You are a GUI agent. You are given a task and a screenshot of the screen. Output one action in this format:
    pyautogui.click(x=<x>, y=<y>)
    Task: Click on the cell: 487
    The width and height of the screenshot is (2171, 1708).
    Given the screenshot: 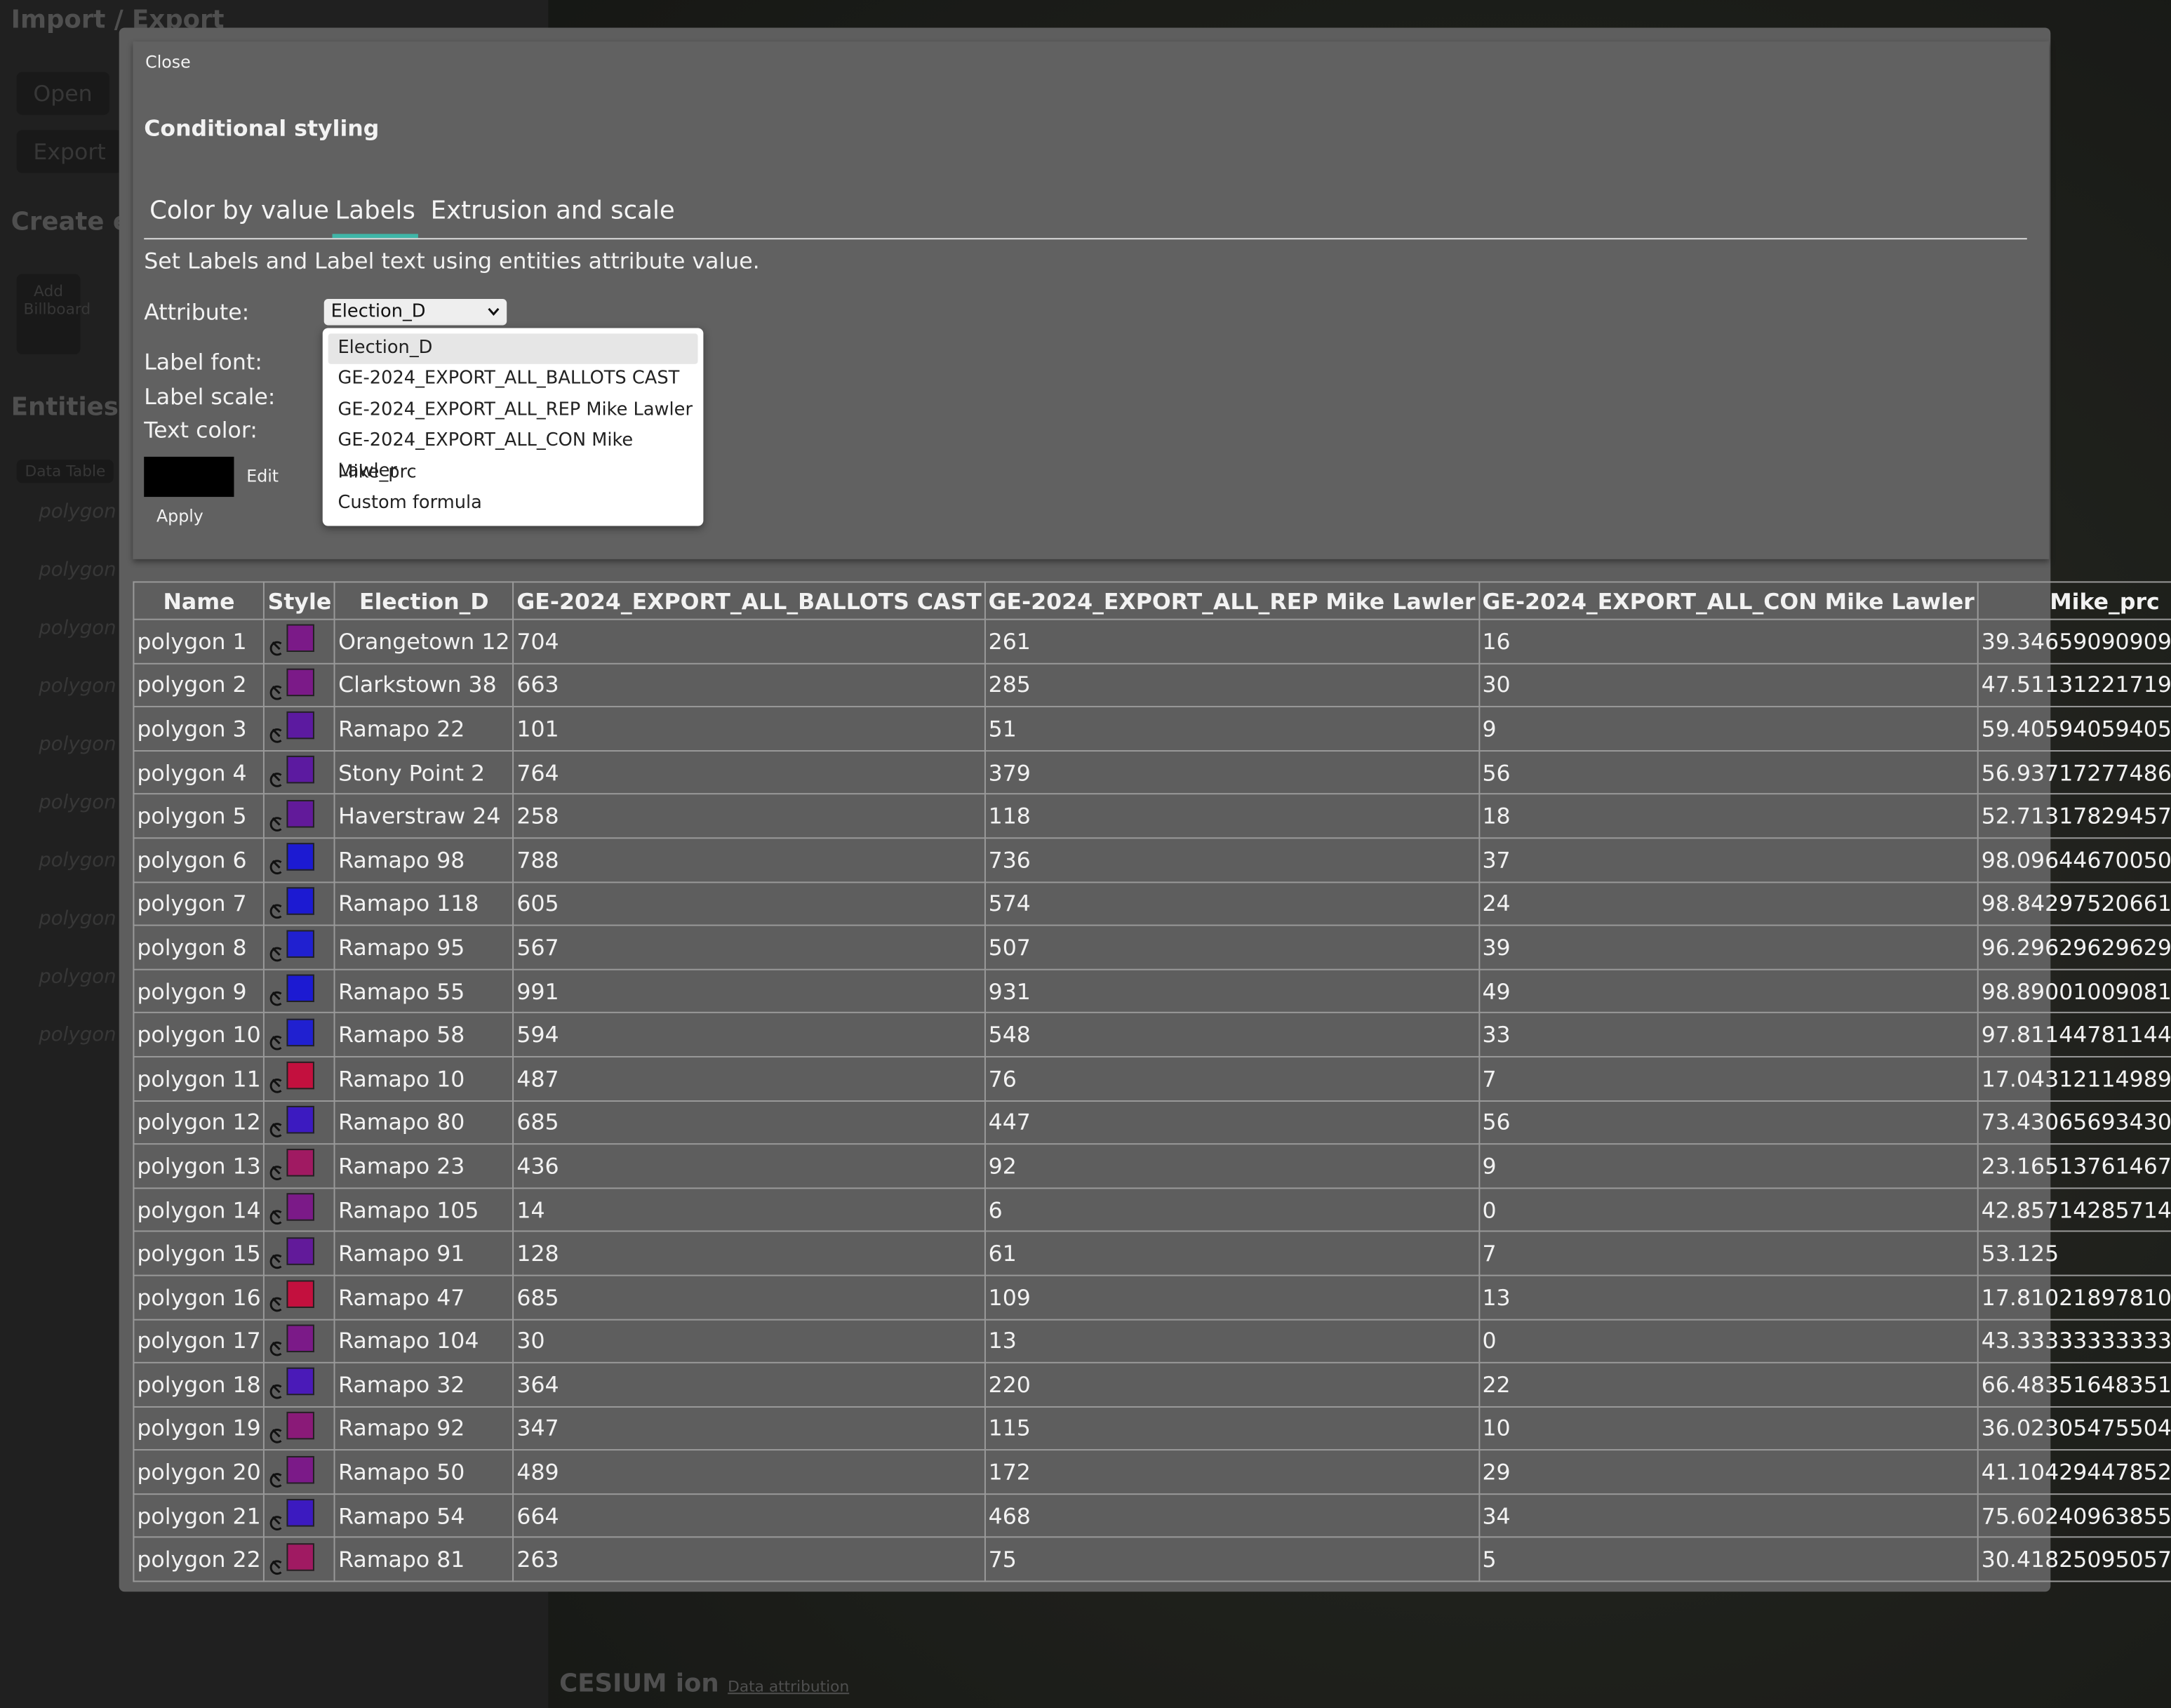 What is the action you would take?
    pyautogui.click(x=749, y=1078)
    